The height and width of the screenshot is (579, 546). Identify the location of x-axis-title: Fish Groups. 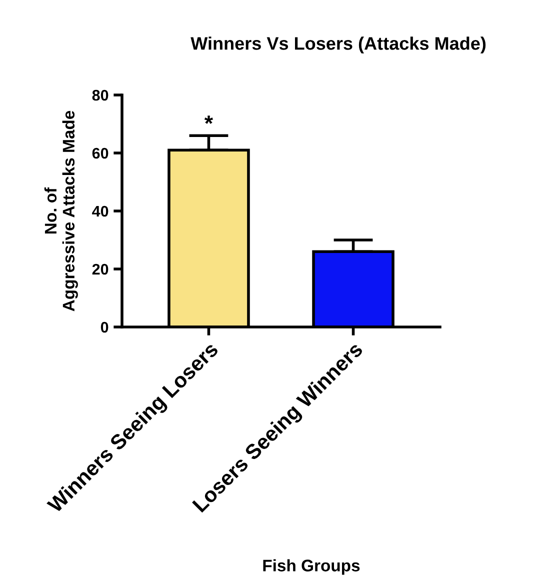
(311, 567).